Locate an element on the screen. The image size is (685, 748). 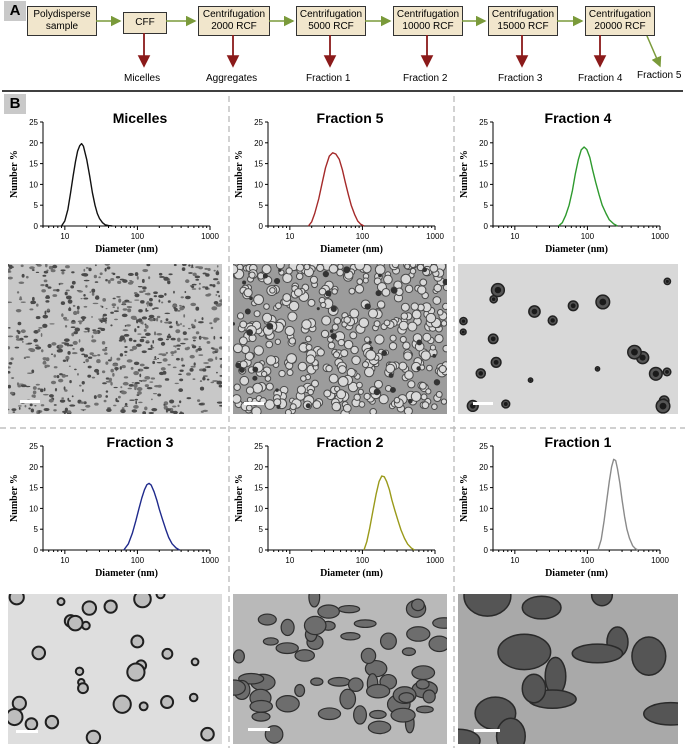
output-fraction-3: Fraction 3 is located at coordinates (520, 78).